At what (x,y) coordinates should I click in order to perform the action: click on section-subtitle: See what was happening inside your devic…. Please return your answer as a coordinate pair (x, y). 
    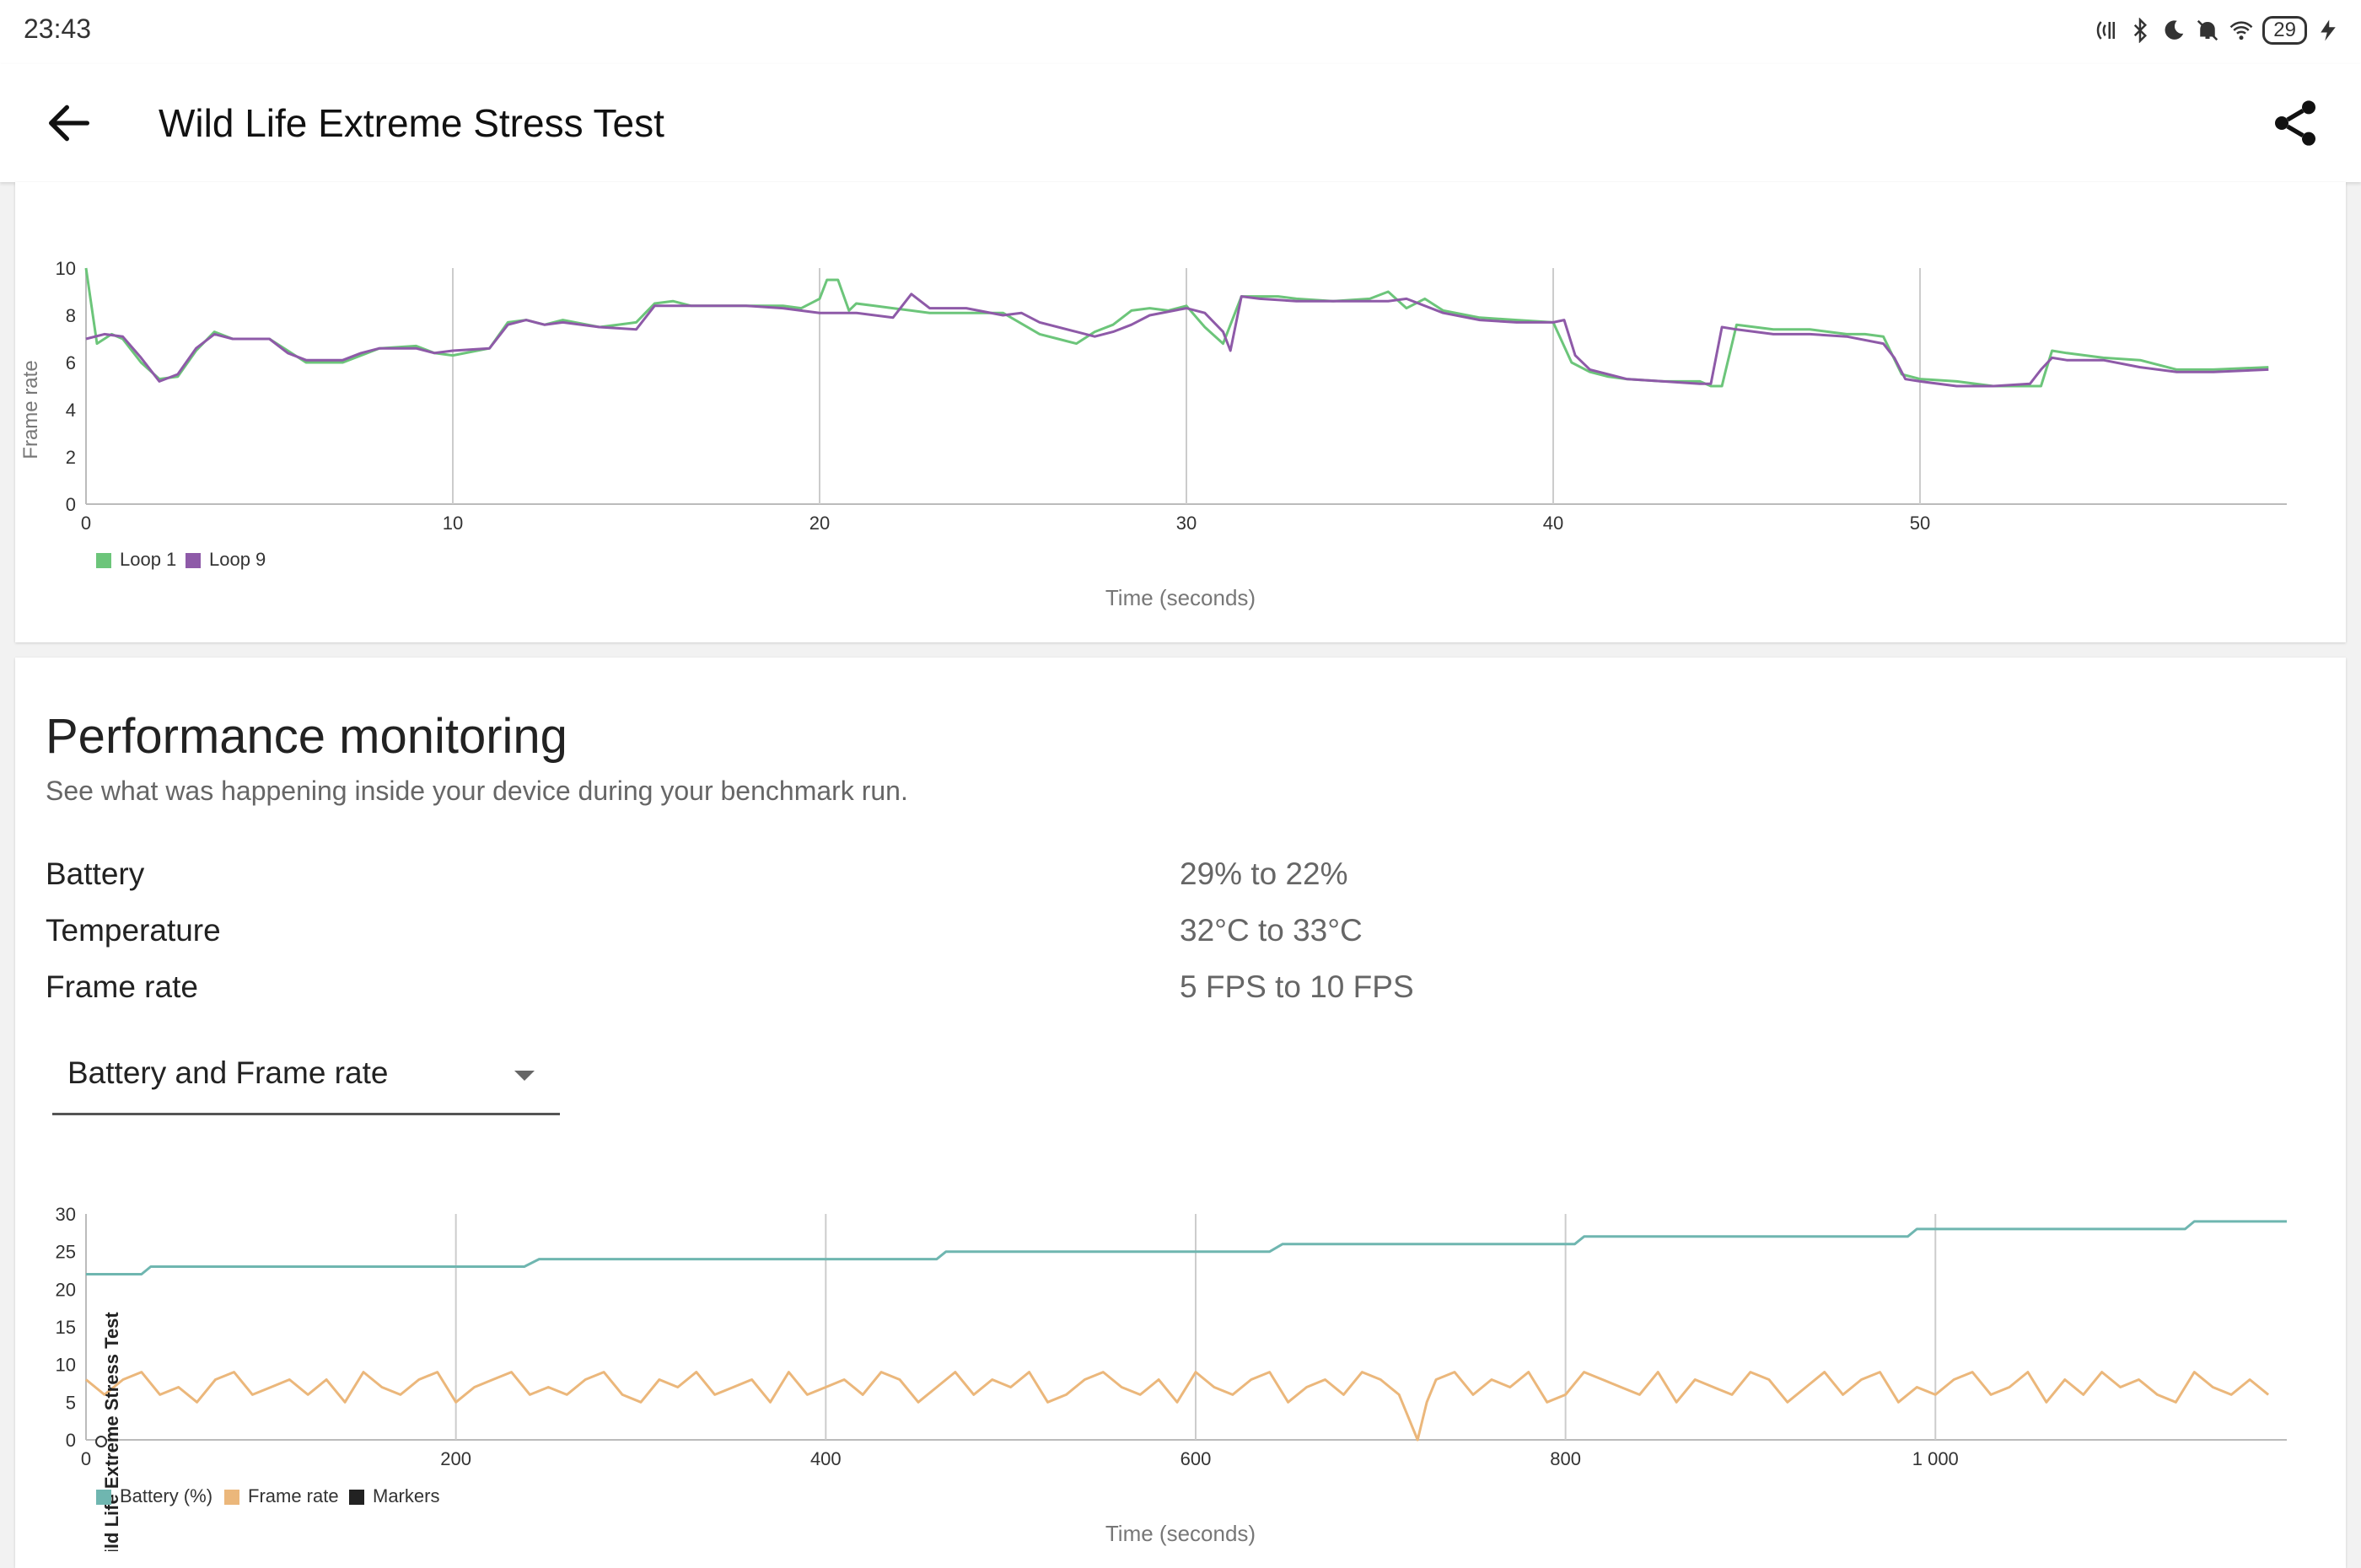
    Looking at the image, I should click on (477, 791).